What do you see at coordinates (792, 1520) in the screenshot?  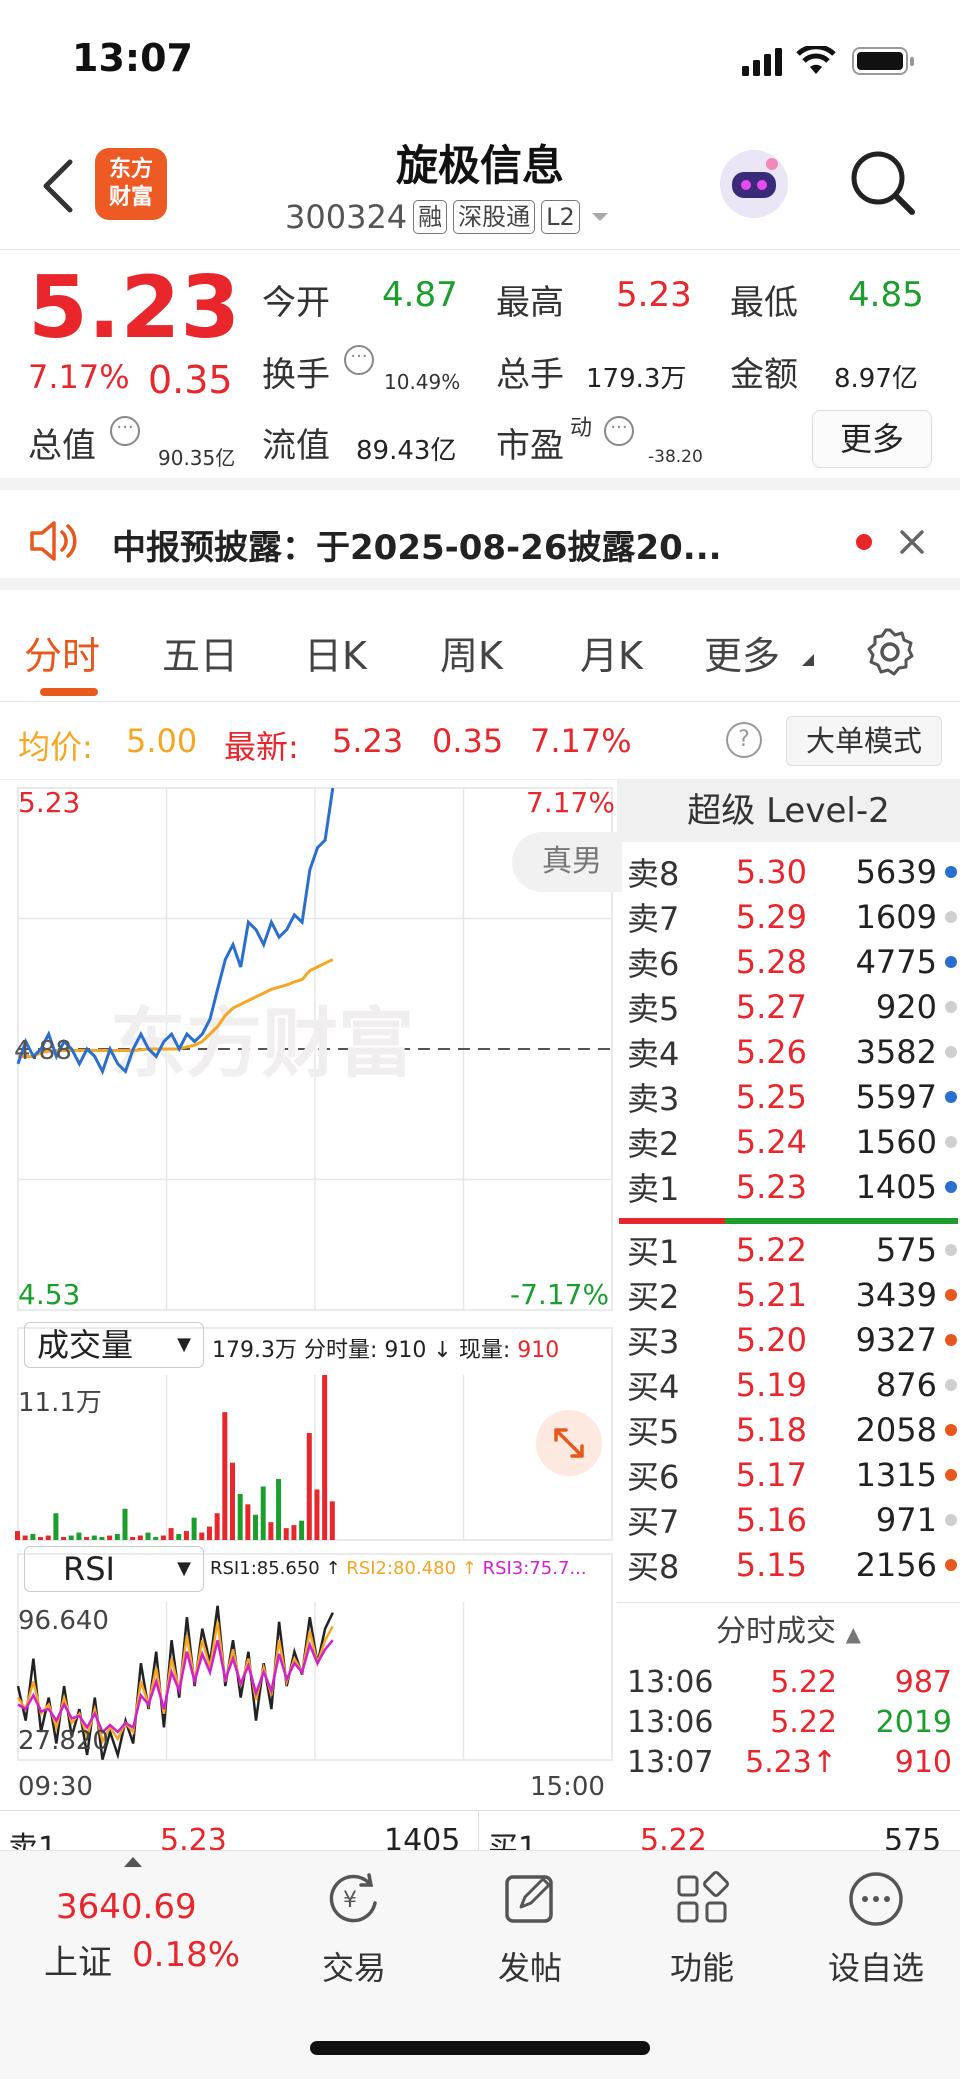 I see `bid-row: 买7 5.16 971` at bounding box center [792, 1520].